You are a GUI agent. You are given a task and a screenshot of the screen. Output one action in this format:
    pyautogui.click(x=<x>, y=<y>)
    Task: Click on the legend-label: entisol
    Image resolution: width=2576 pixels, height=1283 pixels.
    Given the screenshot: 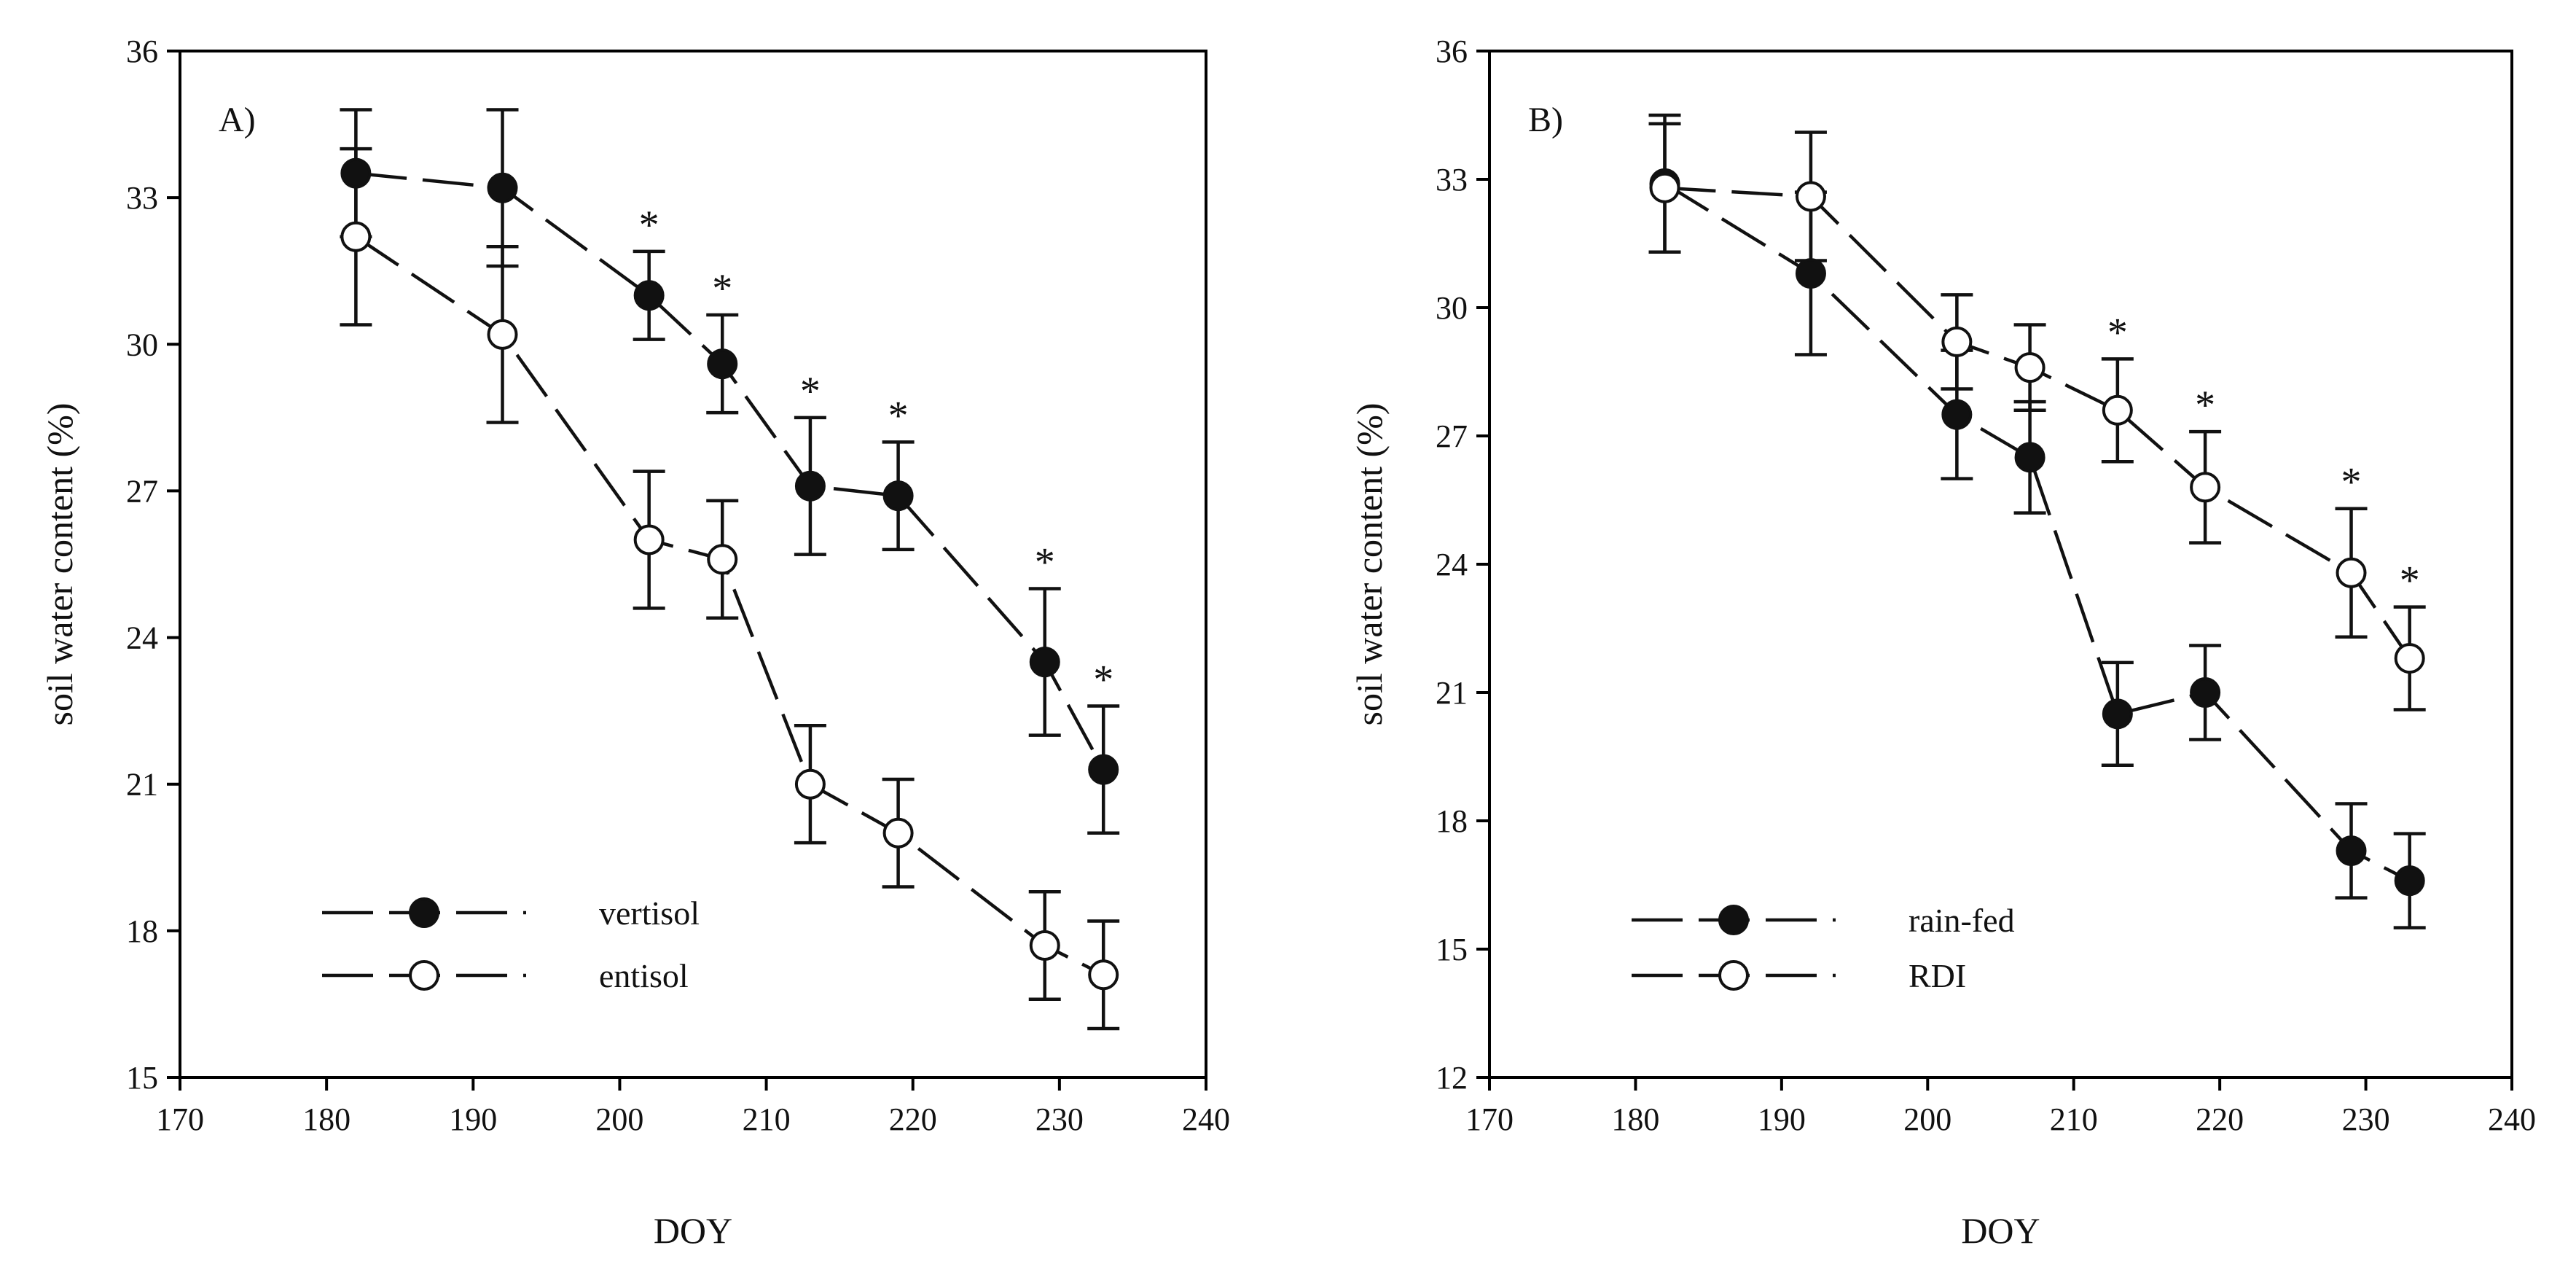 What is the action you would take?
    pyautogui.click(x=644, y=975)
    